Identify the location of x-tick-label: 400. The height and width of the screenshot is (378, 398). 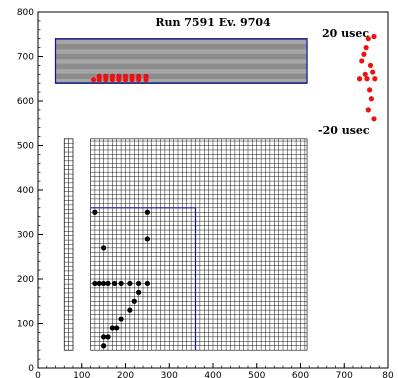
(212, 374).